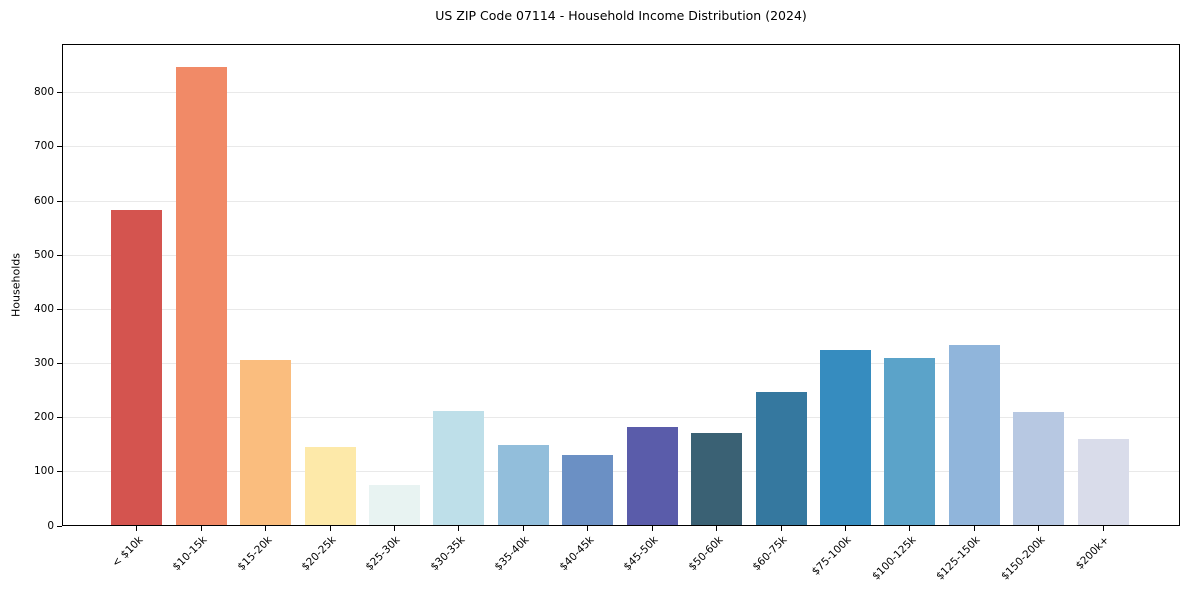 This screenshot has height=590, width=1189. I want to click on x-tick-label: $10-15k, so click(190, 554).